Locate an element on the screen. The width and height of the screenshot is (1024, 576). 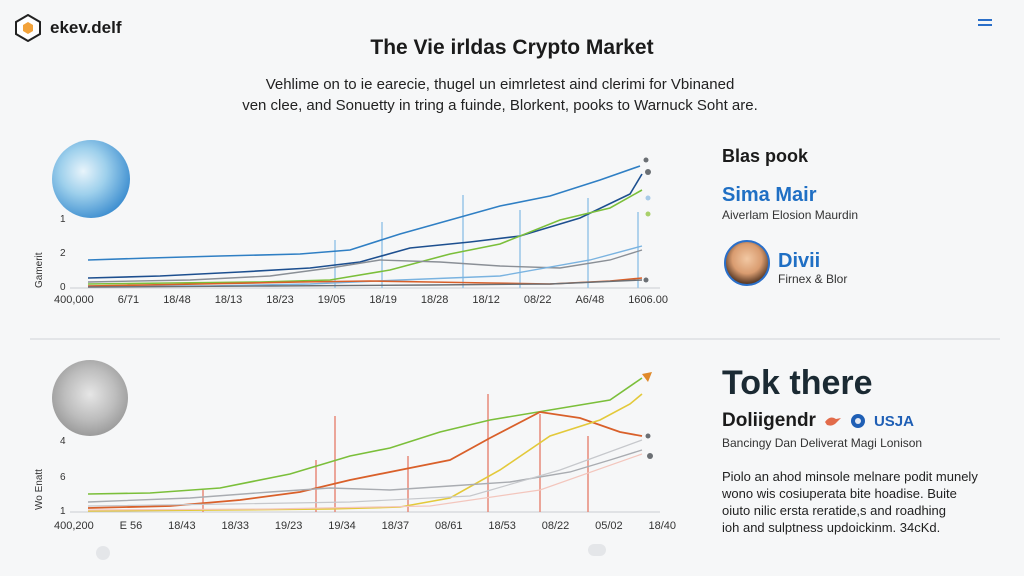
top-xtick: 18/48 is located at coordinates (177, 300).